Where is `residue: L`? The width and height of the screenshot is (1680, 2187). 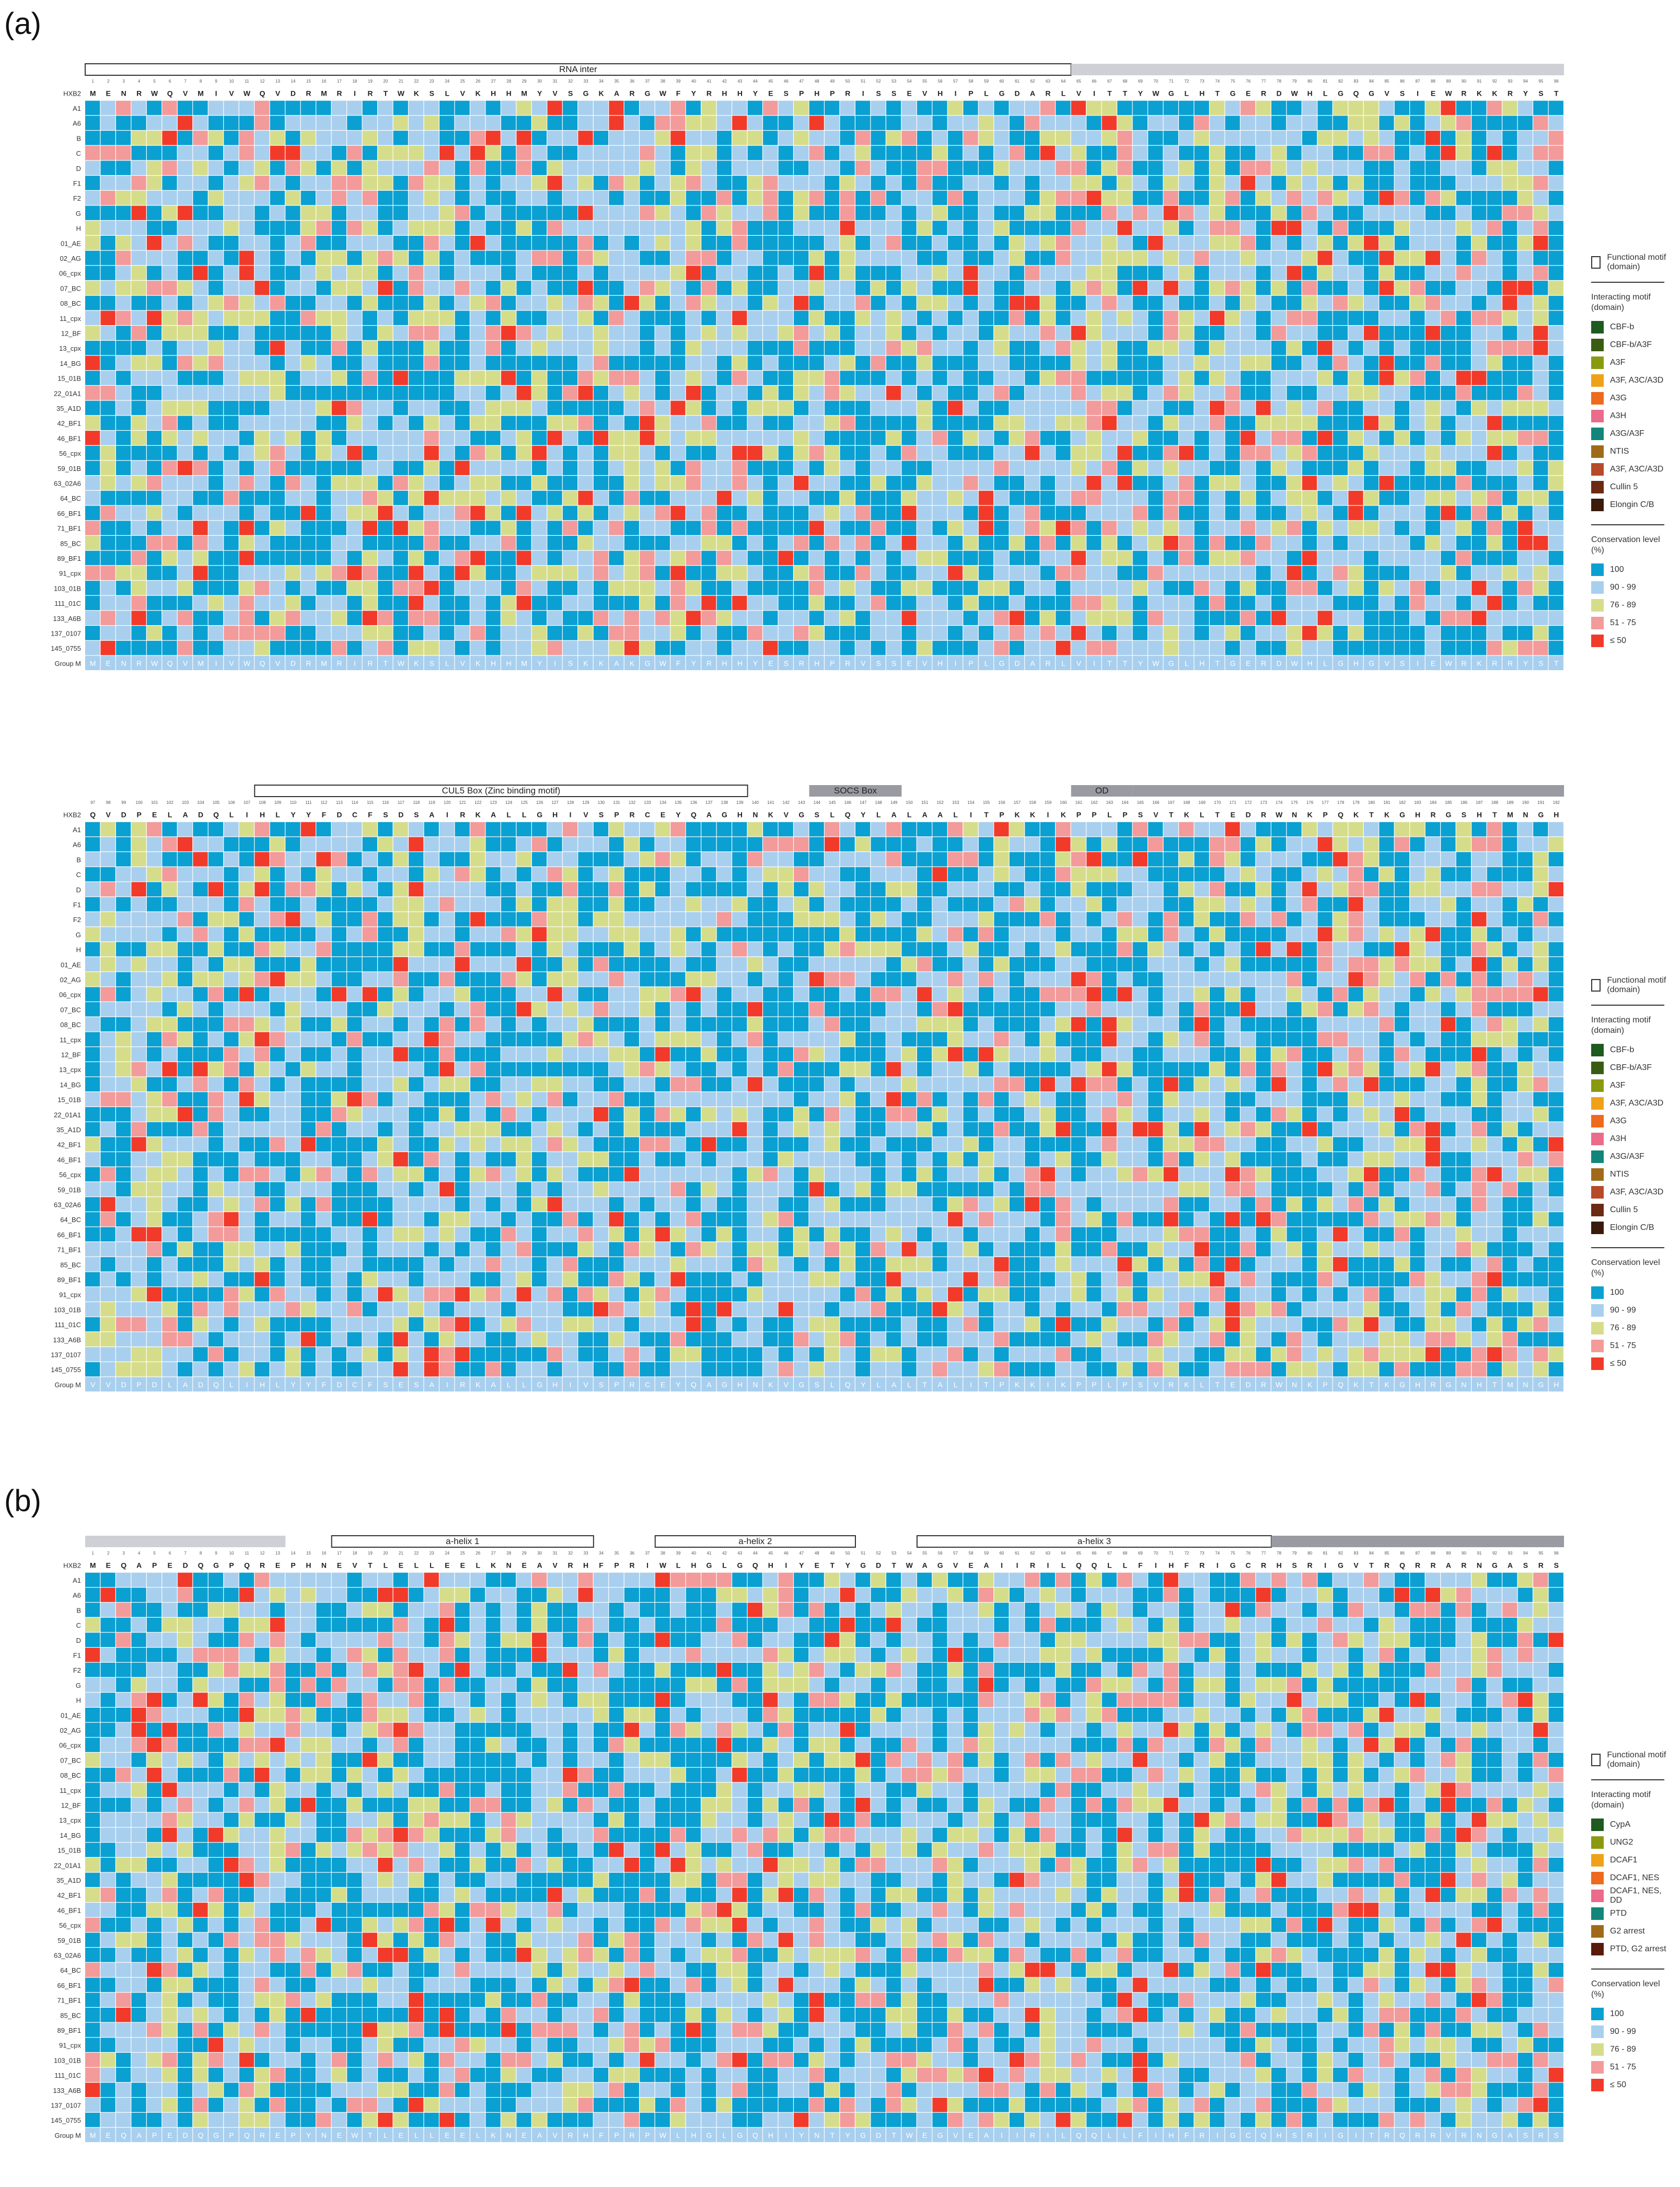 residue: L is located at coordinates (277, 814).